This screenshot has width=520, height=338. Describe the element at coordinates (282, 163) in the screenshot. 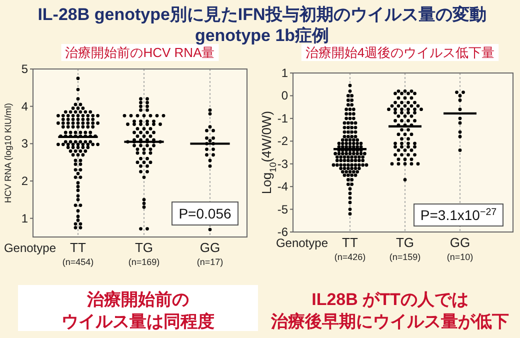

I see `y-tick-label: -3` at that location.